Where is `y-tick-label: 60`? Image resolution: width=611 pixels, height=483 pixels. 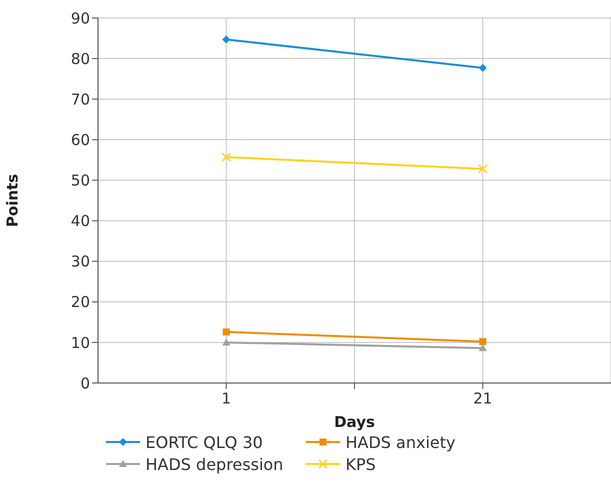 y-tick-label: 60 is located at coordinates (80, 139).